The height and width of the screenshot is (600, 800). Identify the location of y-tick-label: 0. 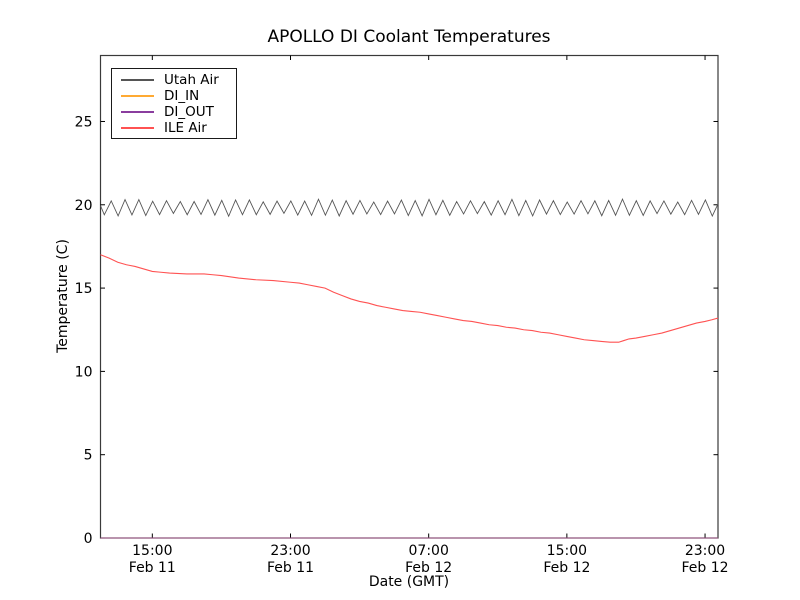
(88, 539).